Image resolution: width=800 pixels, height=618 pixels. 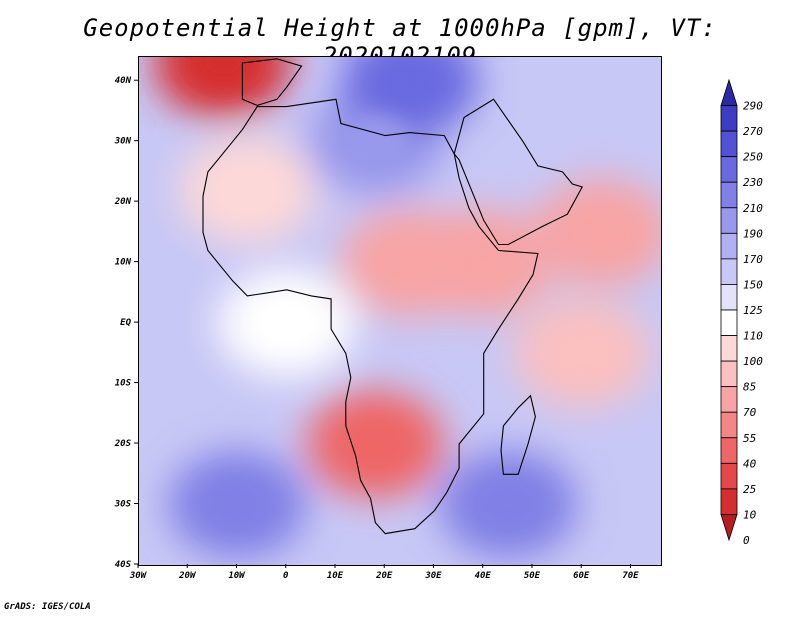 I want to click on colorbar-label: 290, so click(x=753, y=106).